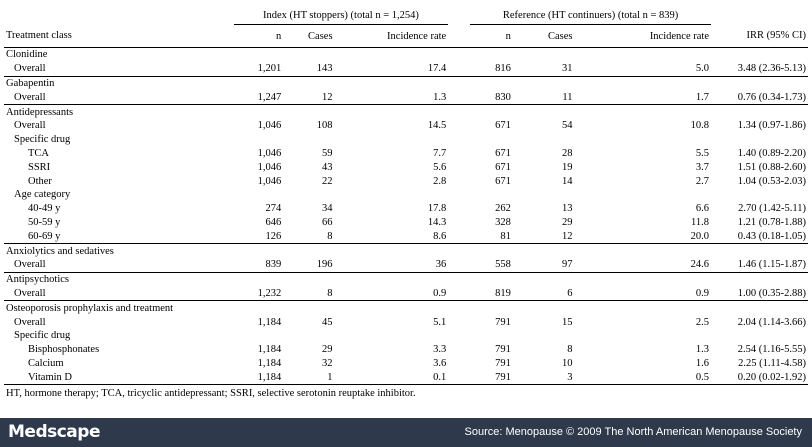  What do you see at coordinates (702, 167) in the screenshot?
I see `cell-r2: 3.7` at bounding box center [702, 167].